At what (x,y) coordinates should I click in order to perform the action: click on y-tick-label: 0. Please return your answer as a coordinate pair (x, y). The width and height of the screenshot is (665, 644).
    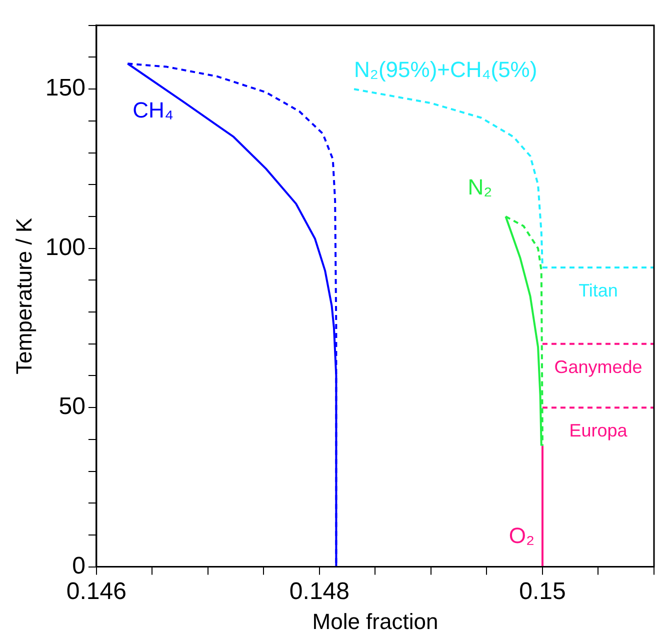
    Looking at the image, I should click on (79, 566).